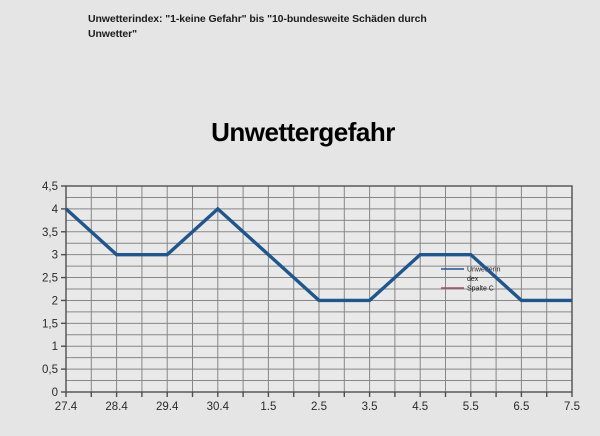  I want to click on y-axis-tick-label: 4, so click(55, 210).